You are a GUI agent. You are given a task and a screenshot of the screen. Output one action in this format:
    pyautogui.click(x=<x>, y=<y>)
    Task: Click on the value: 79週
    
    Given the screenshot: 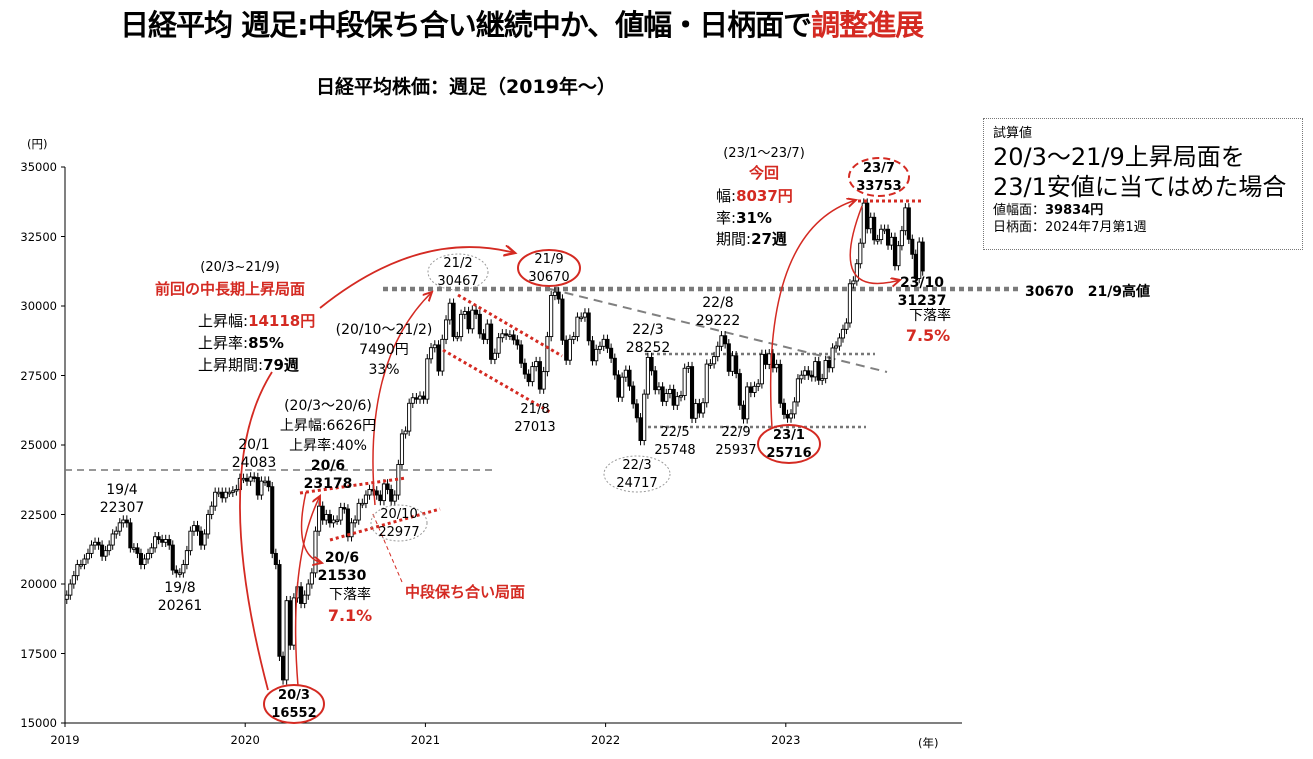 What is the action you would take?
    pyautogui.click(x=281, y=365)
    